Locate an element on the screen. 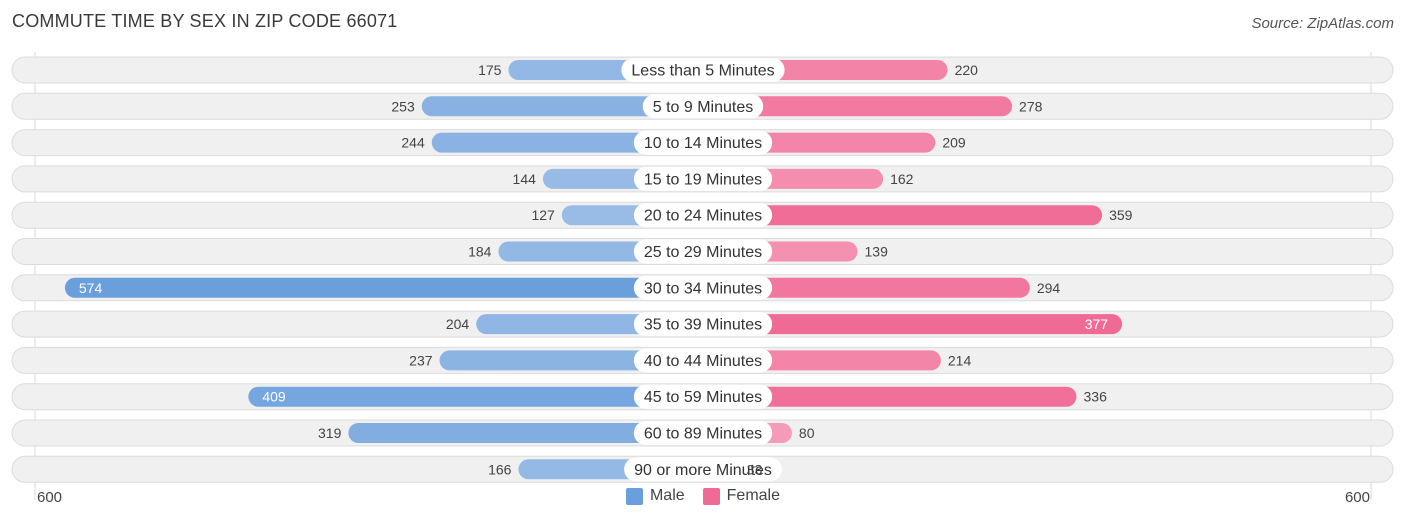 The height and width of the screenshot is (523, 1406). legend-swatch-male is located at coordinates (634, 496).